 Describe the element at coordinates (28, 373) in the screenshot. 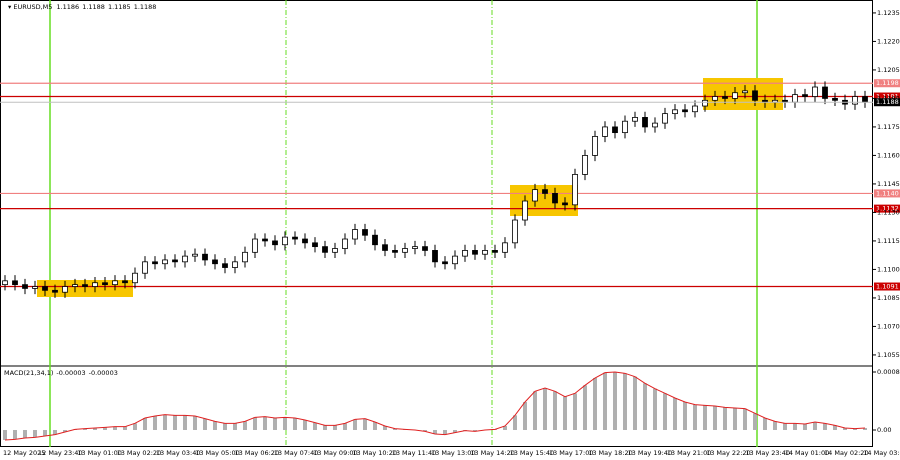

I see `macd-name: MACD(21,34,1)` at that location.